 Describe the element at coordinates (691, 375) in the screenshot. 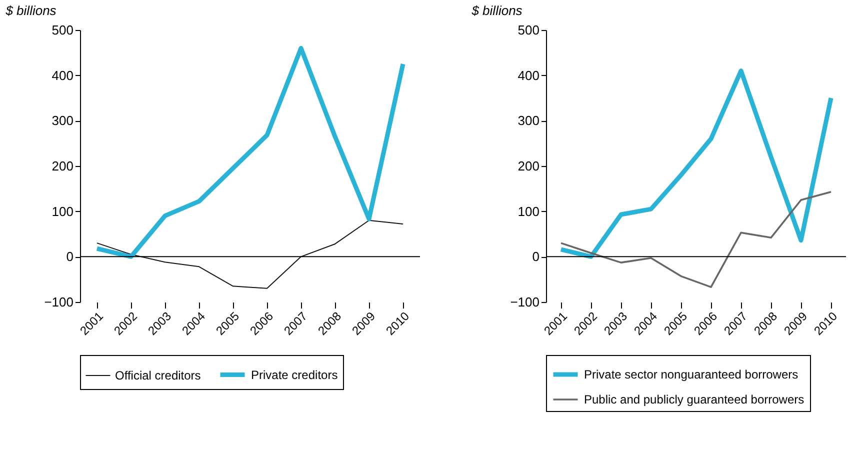

I see `legend-label: Private sector nonguaranteed borrowers` at that location.